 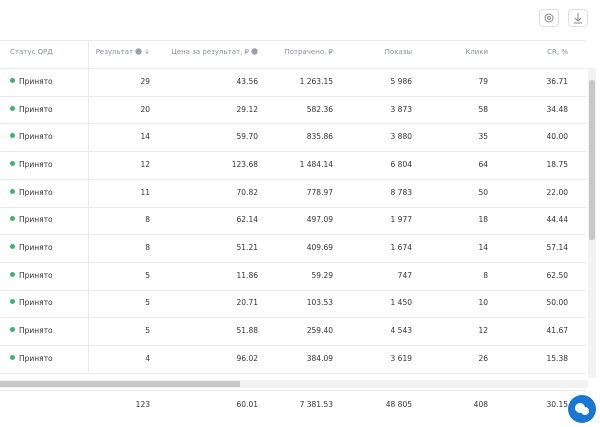 What do you see at coordinates (316, 404) in the screenshot?
I see `cell-text: 7 381.53` at bounding box center [316, 404].